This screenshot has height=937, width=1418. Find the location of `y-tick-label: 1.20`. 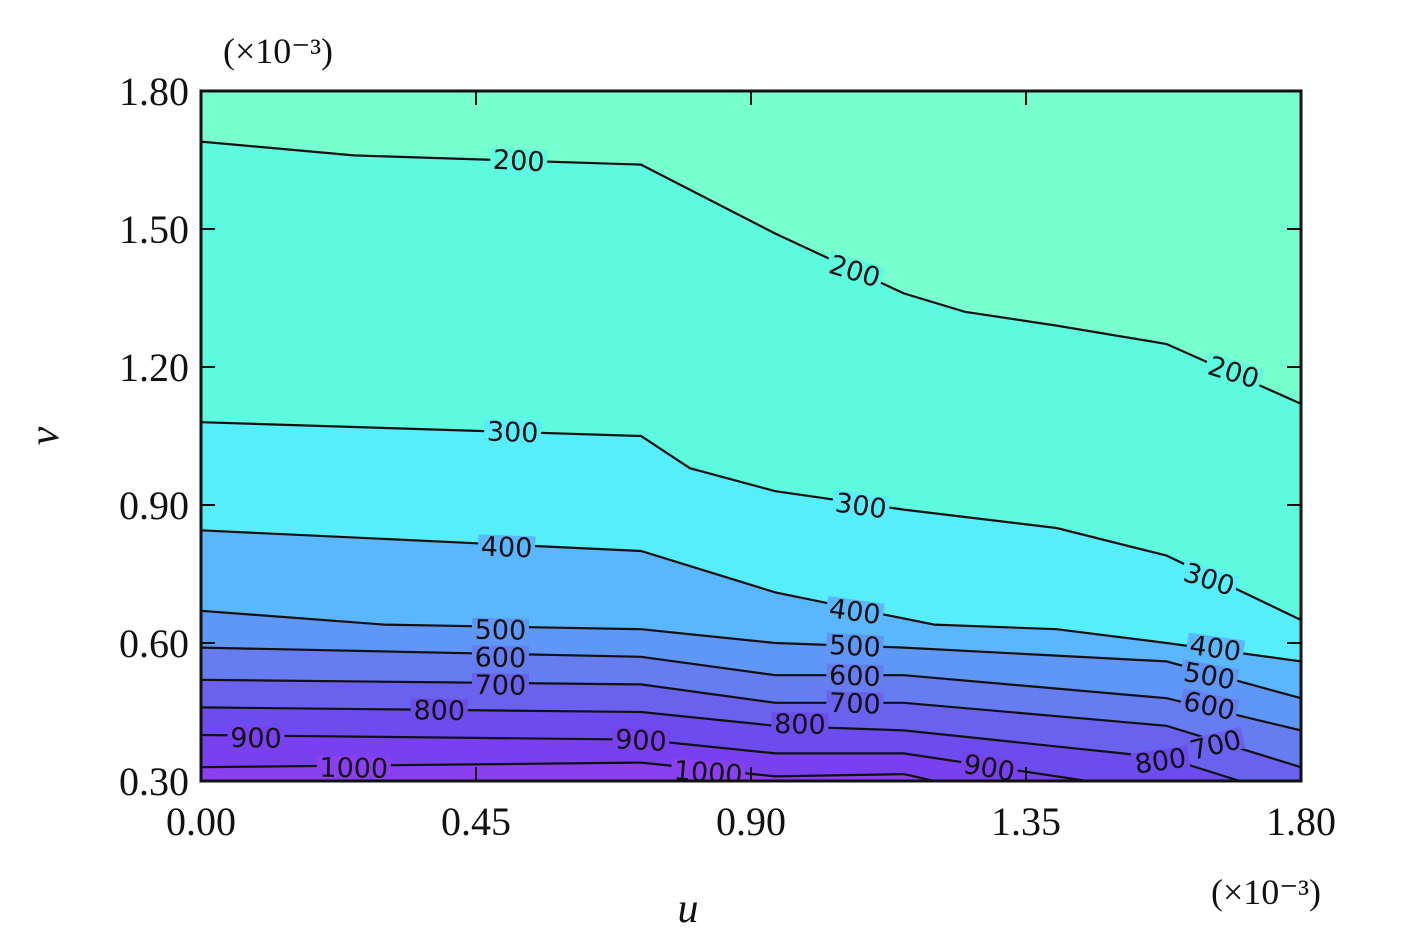

y-tick-label: 1.20 is located at coordinates (154, 367).